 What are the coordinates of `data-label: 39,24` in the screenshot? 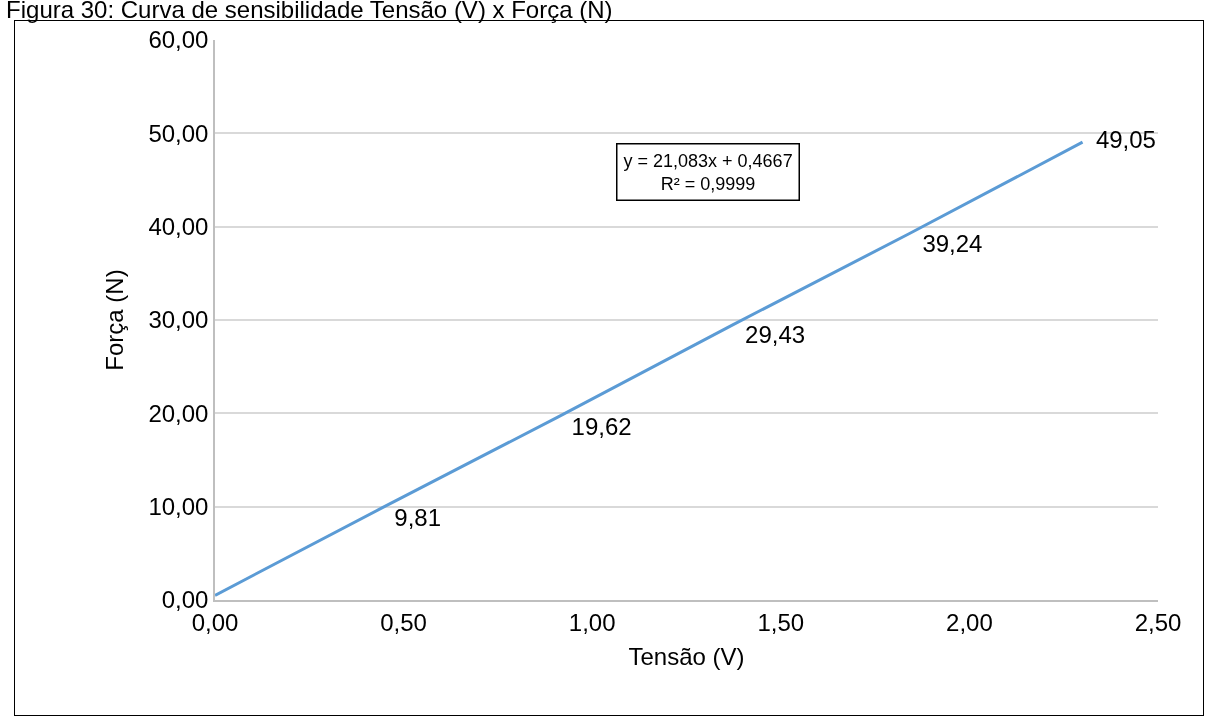 It's located at (946, 243).